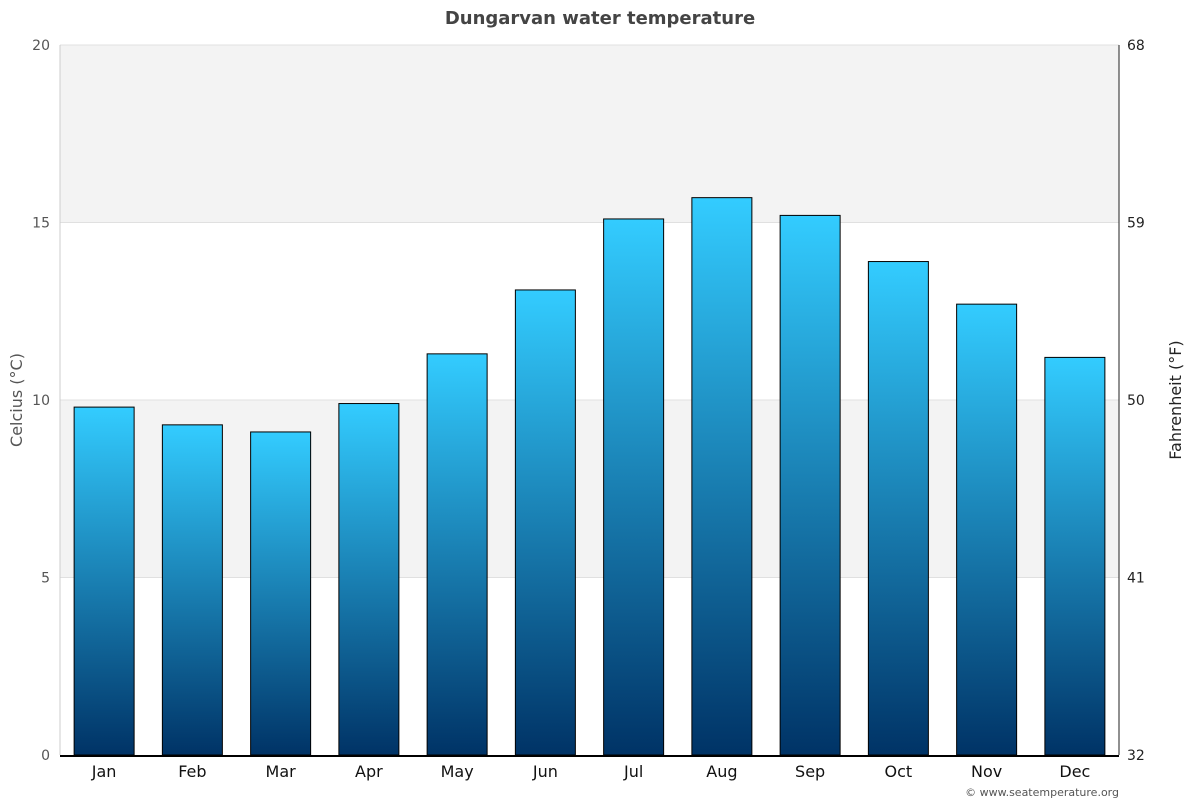  I want to click on x-tick-label: Aug, so click(721, 771).